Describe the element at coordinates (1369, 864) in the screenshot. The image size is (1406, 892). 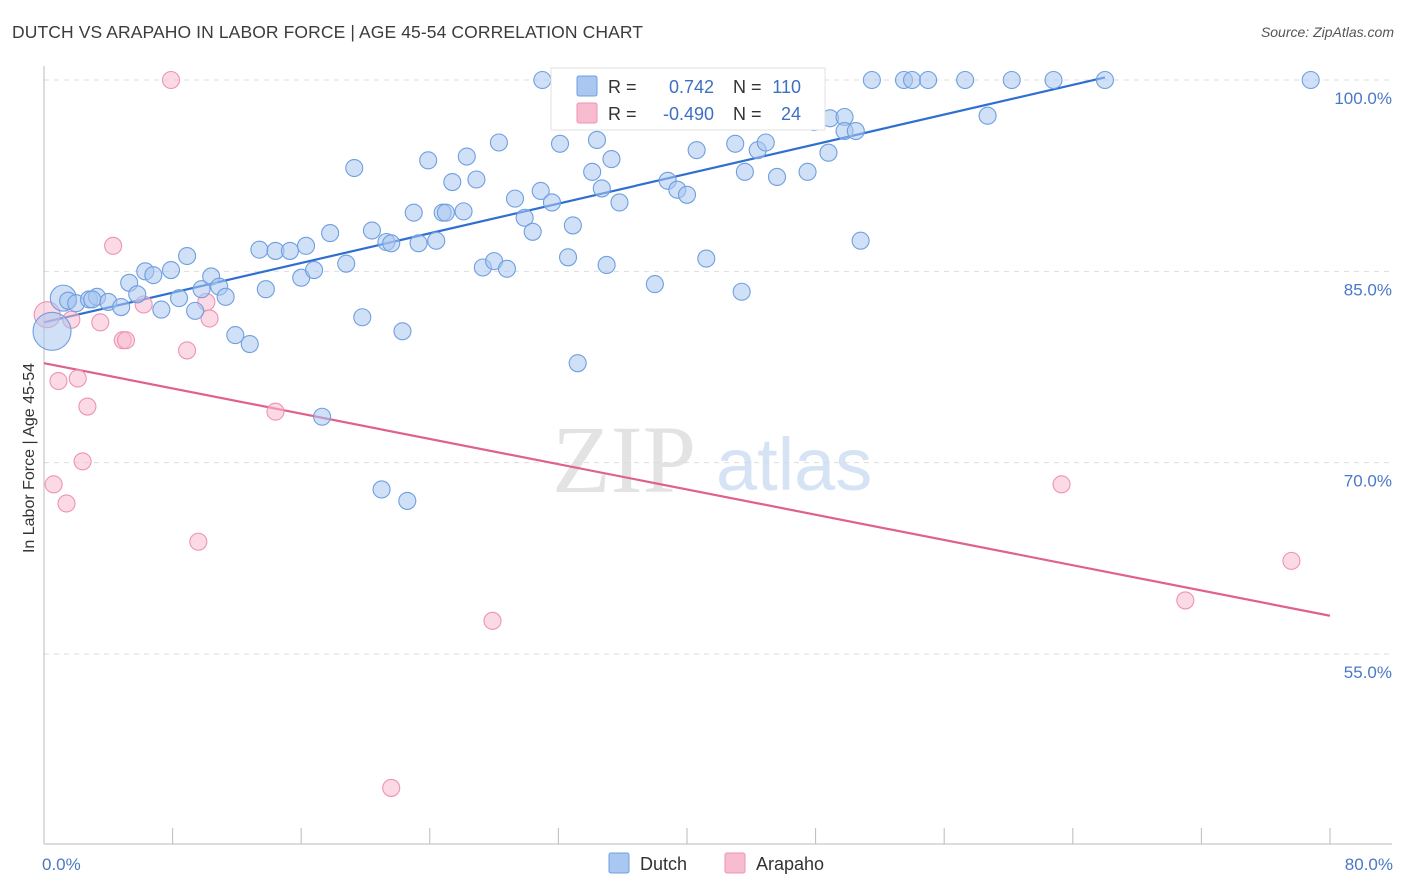
I see `x-tick-label: 80.0%` at that location.